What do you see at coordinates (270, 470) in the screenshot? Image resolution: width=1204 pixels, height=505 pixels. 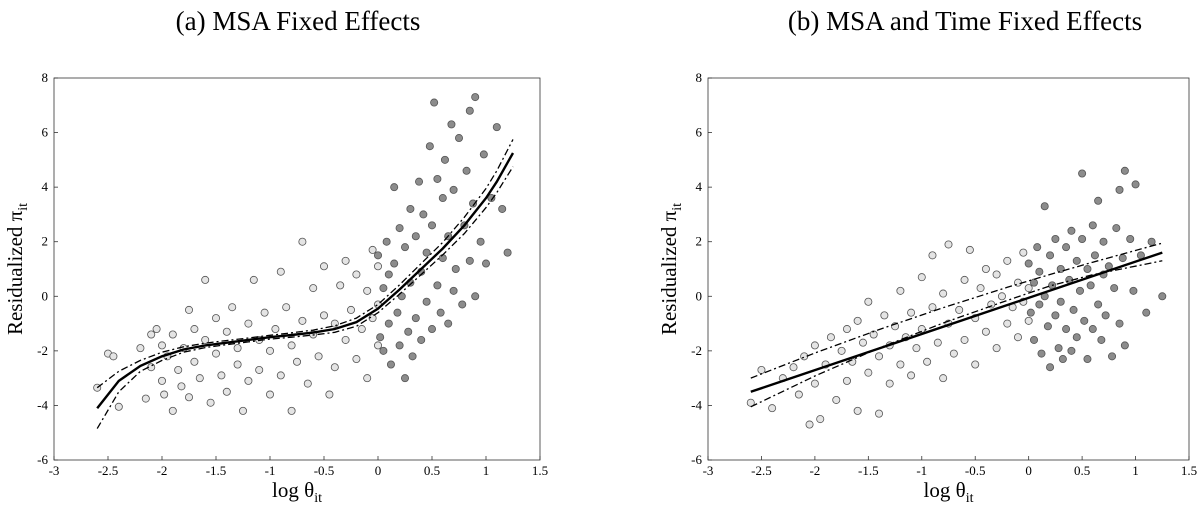 I see `x-tick-label: -1` at bounding box center [270, 470].